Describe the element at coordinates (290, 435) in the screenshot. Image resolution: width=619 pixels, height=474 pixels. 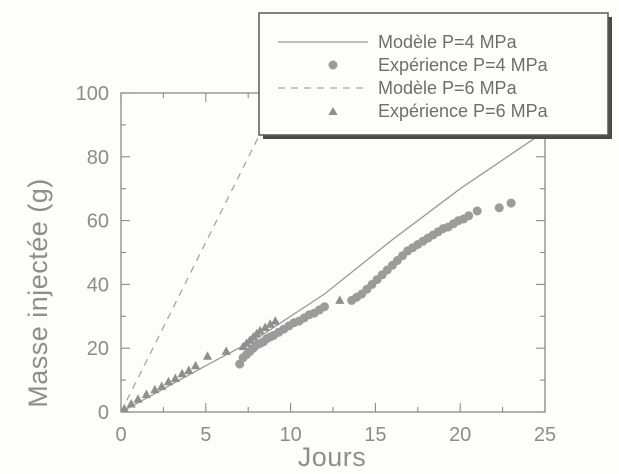
I see `x-tick-label: 10` at that location.